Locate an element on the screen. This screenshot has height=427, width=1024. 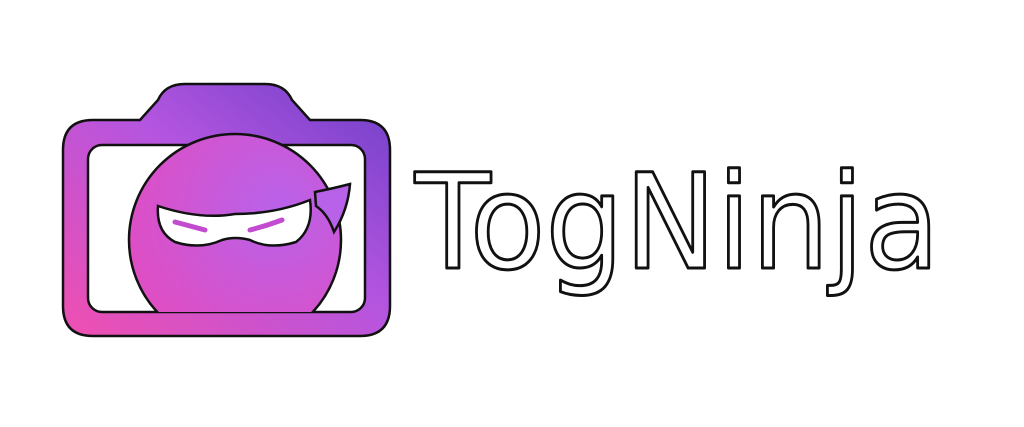
ninja-tail is located at coordinates (332, 208).